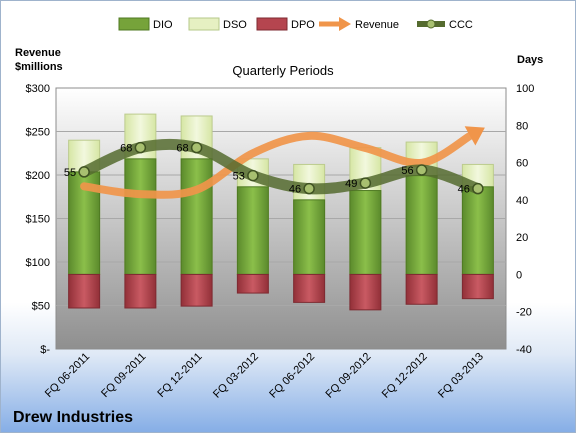  What do you see at coordinates (292, 376) in the screenshot?
I see `x-axis-tick-label: FQ 06-2012` at bounding box center [292, 376].